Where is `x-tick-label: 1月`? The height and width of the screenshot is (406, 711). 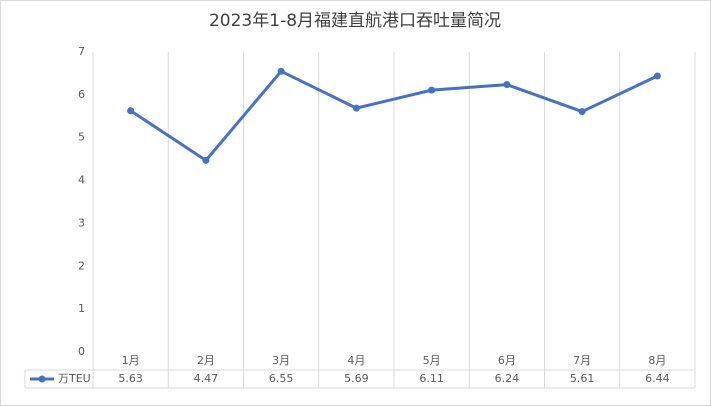
x-tick-label: 1月 is located at coordinates (131, 360).